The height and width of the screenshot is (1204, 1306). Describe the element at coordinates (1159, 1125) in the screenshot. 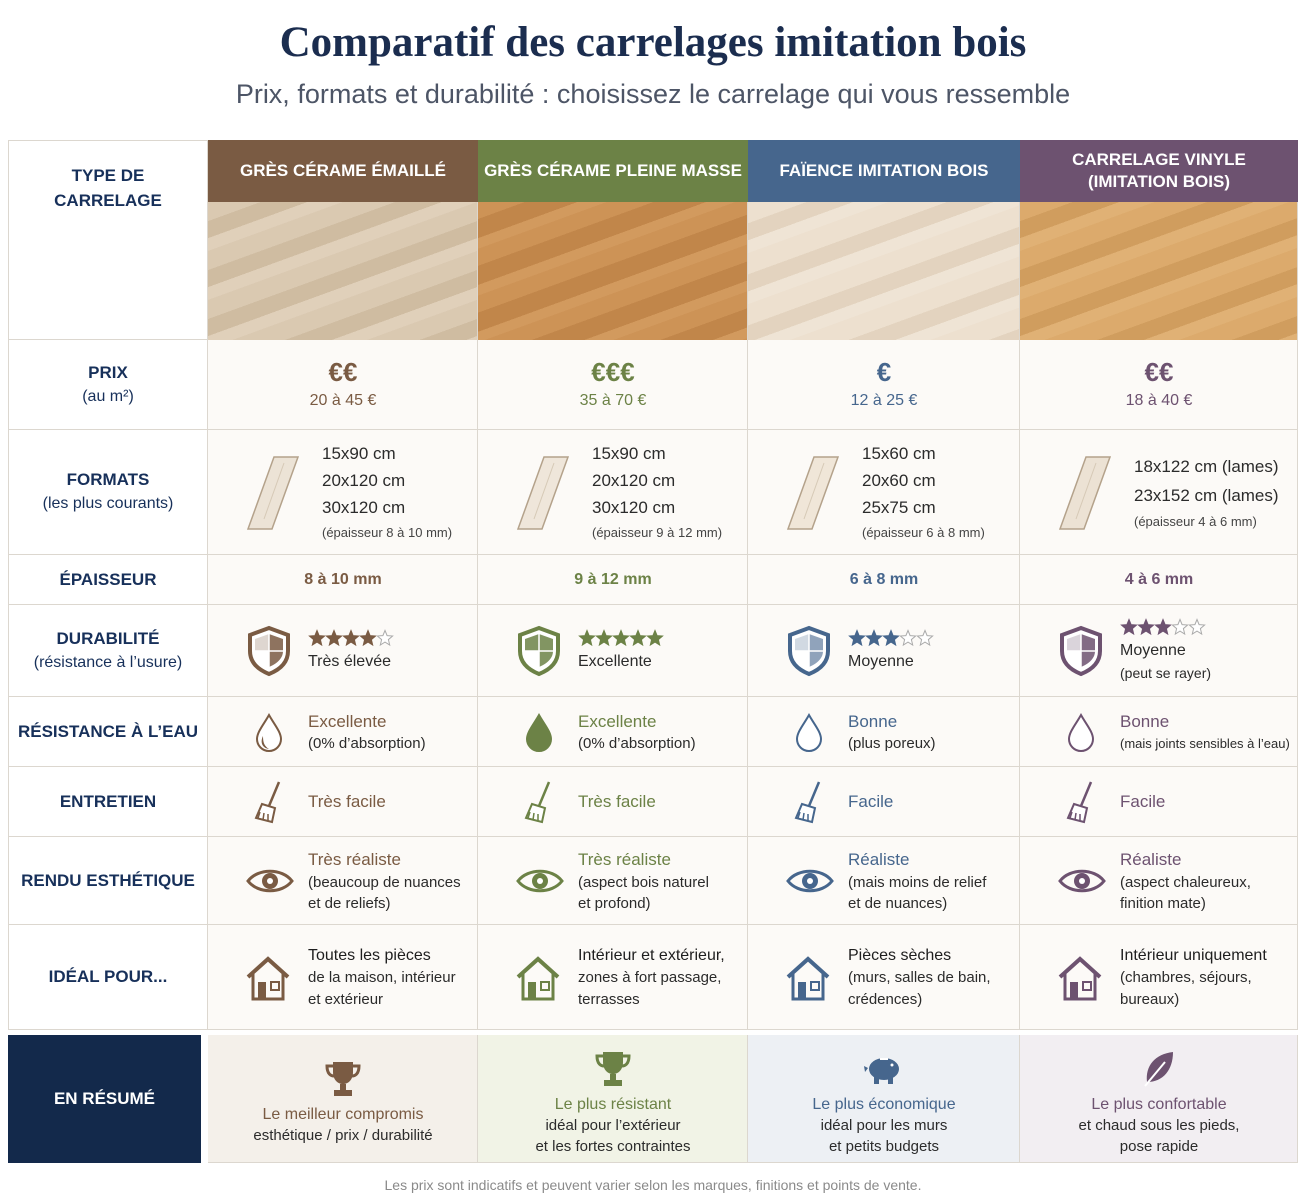

I see `summary-text: et chaud sous les pieds,` at that location.